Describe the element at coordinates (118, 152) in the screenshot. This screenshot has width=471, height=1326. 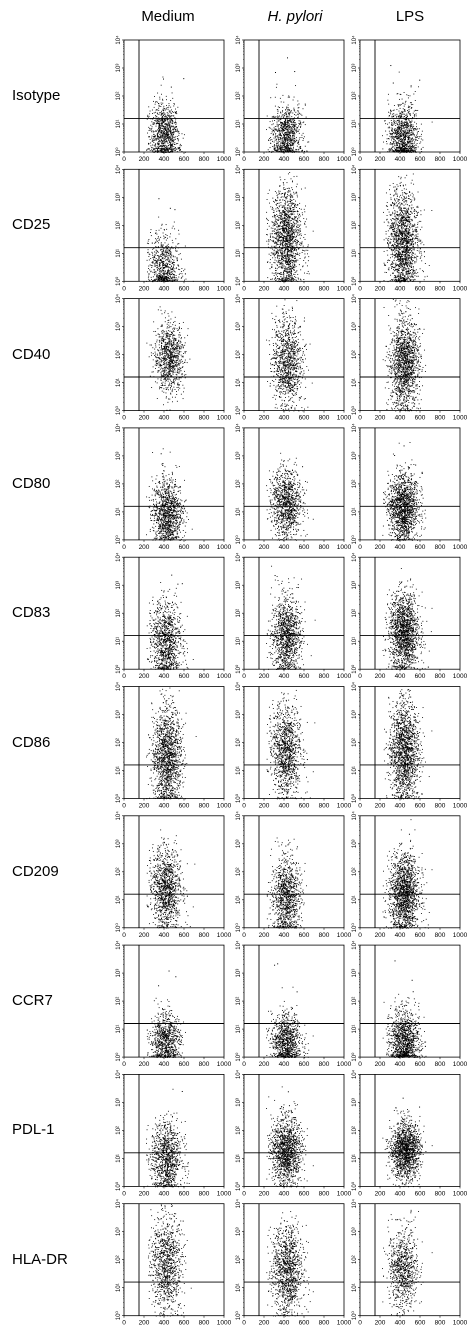
I see `y-tick-label: 10⁰` at that location.